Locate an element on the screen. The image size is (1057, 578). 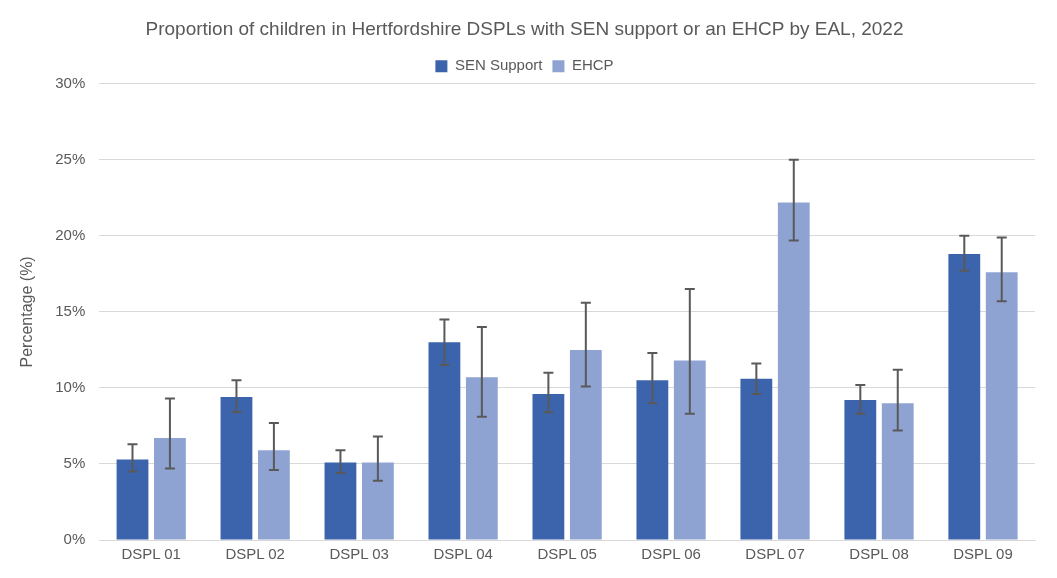
x-tick-label: DSPL 07 is located at coordinates (775, 554).